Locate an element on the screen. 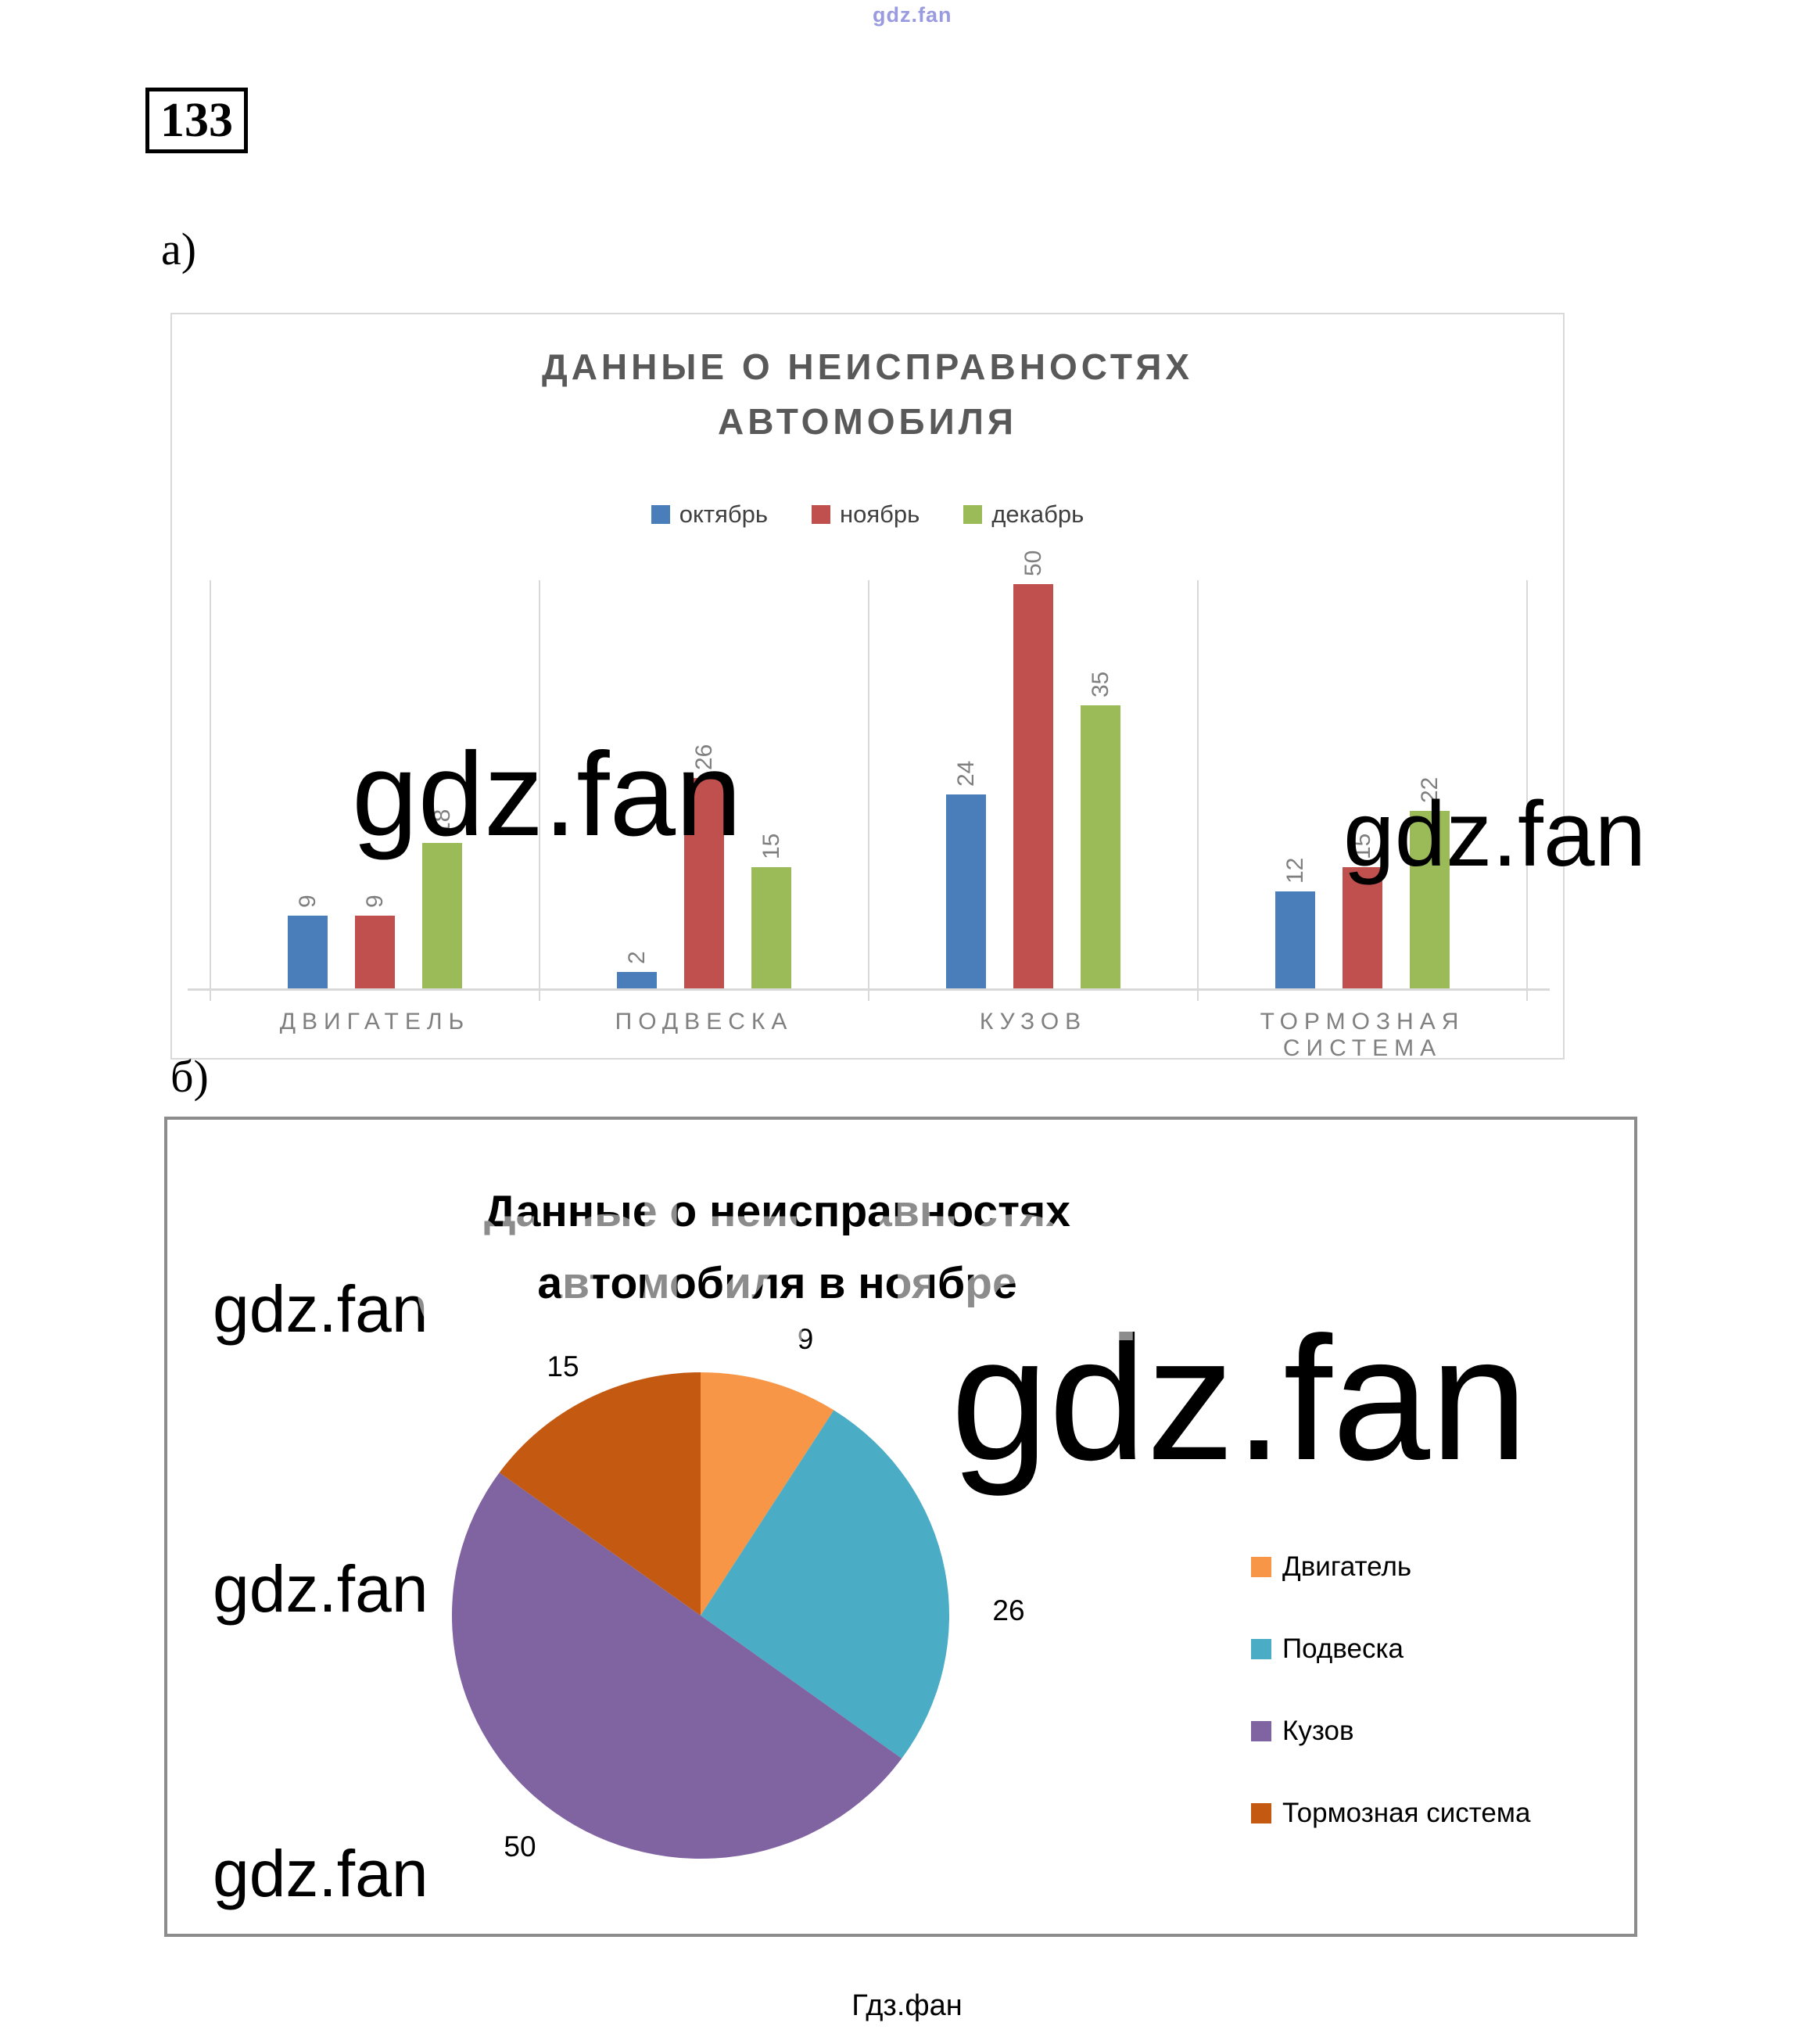 The image size is (1814, 2044). pie-chart is located at coordinates (700, 1615).